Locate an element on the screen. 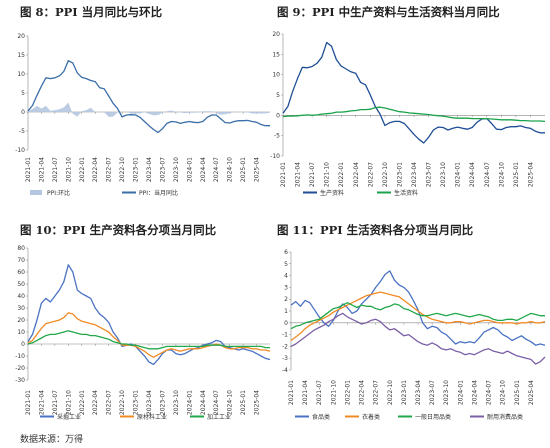 Image resolution: width=550 pixels, height=448 pixels. legend-label-2: 加工工业 is located at coordinates (219, 417).